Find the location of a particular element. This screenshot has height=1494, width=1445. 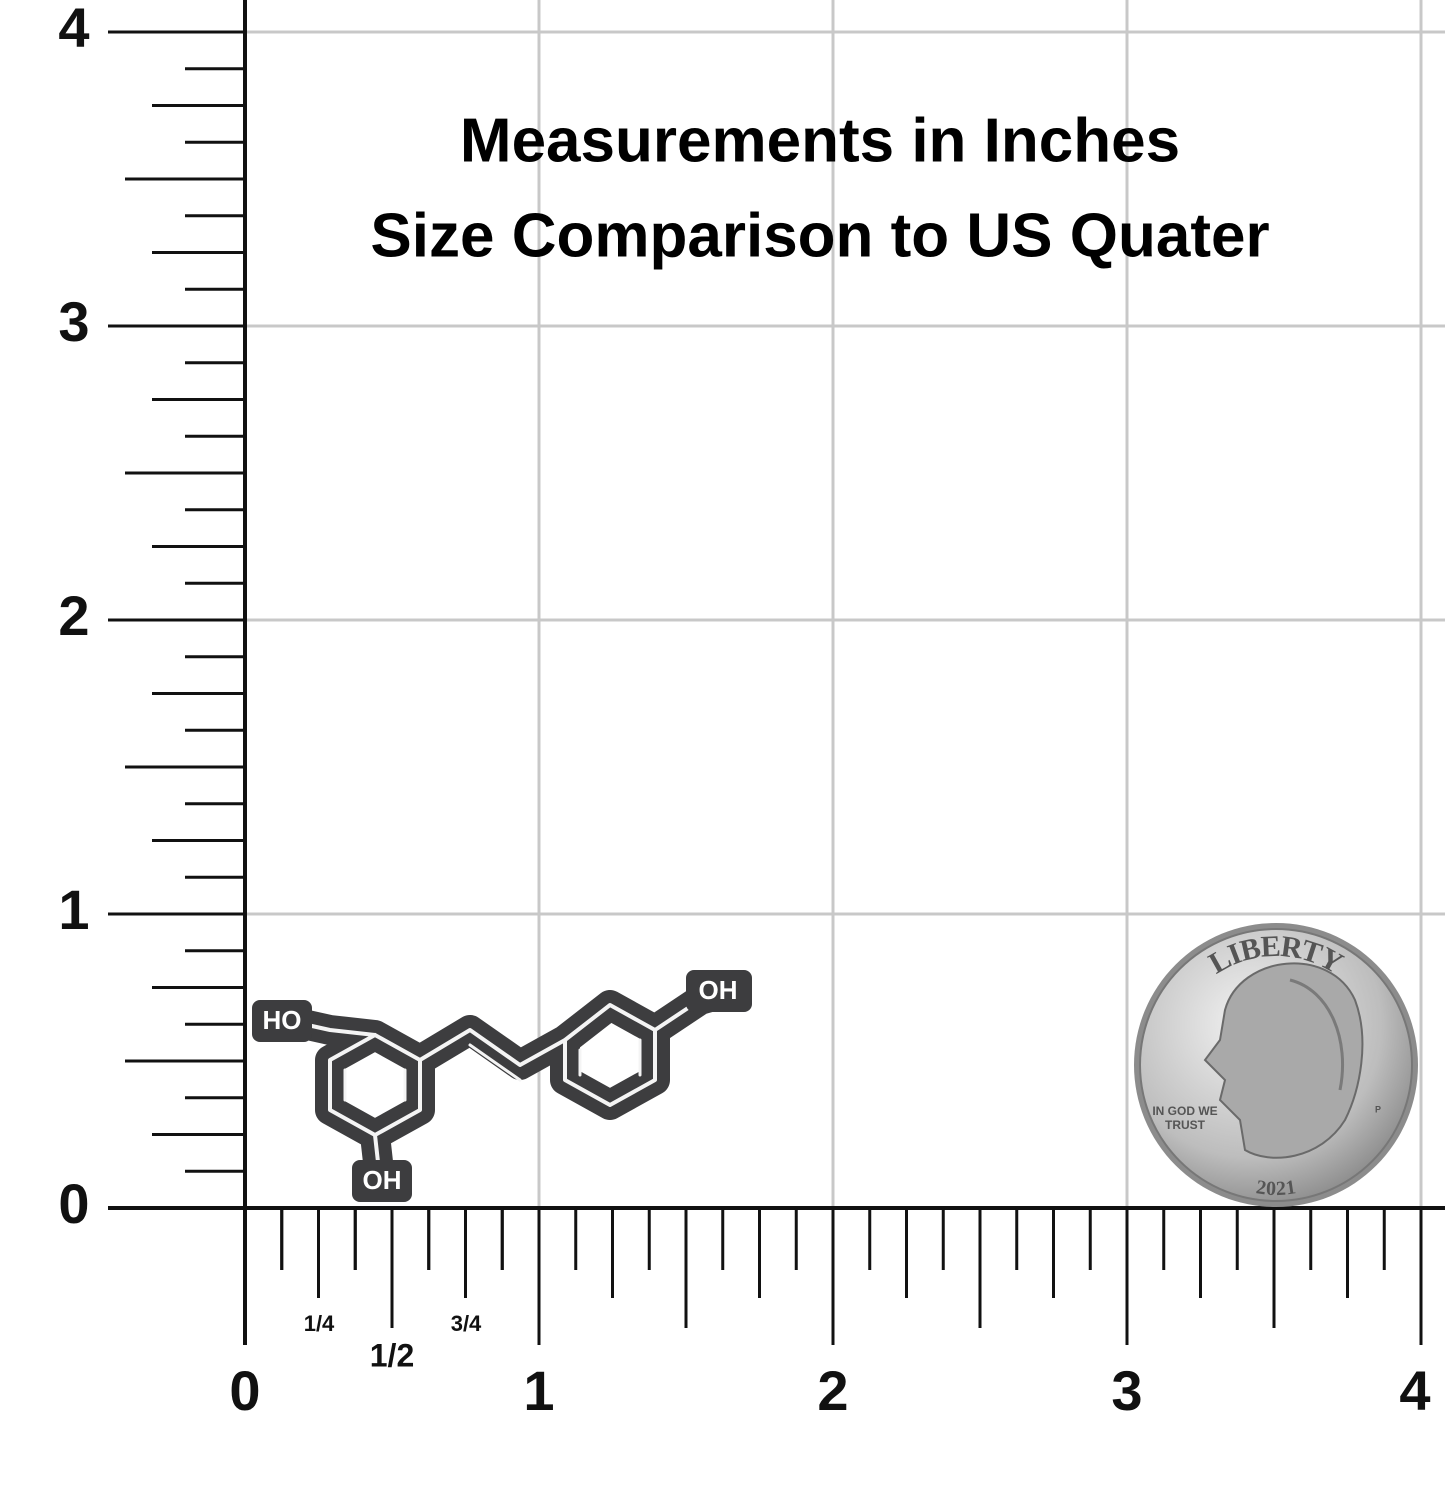

molecule-pin is located at coordinates (502, 1086).